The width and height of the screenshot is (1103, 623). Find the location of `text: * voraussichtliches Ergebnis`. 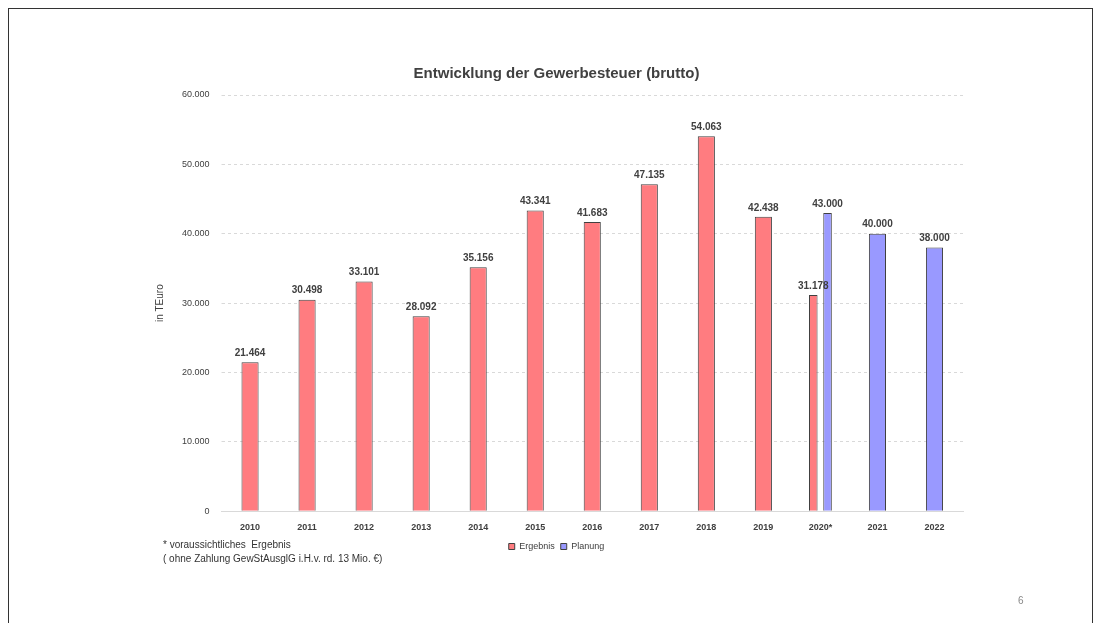

text: * voraussichtliches Ergebnis is located at coordinates (227, 544).